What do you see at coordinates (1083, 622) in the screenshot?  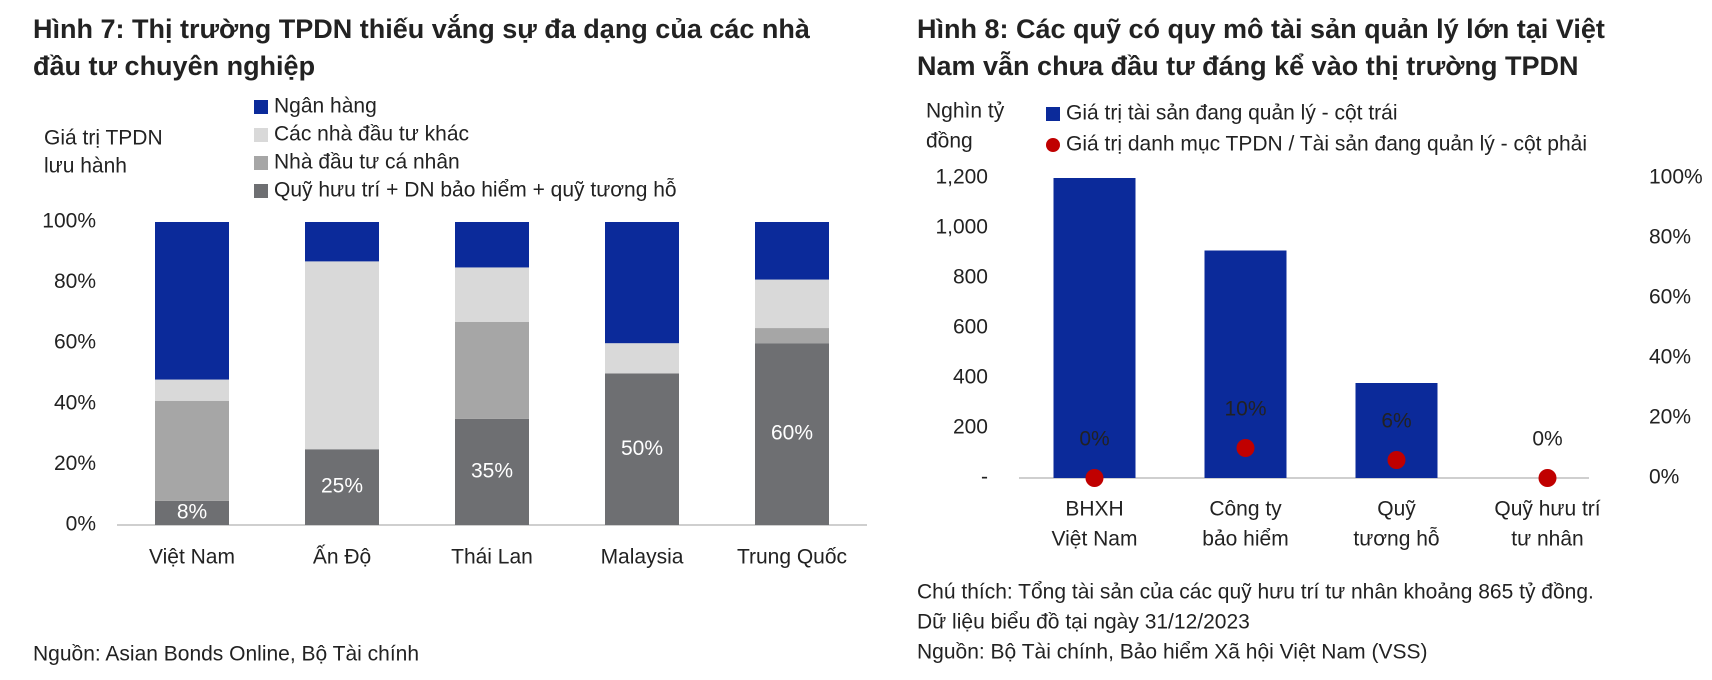 I see `note: Dữ liệu biểu đồ tại ngày 31/12/2023` at bounding box center [1083, 622].